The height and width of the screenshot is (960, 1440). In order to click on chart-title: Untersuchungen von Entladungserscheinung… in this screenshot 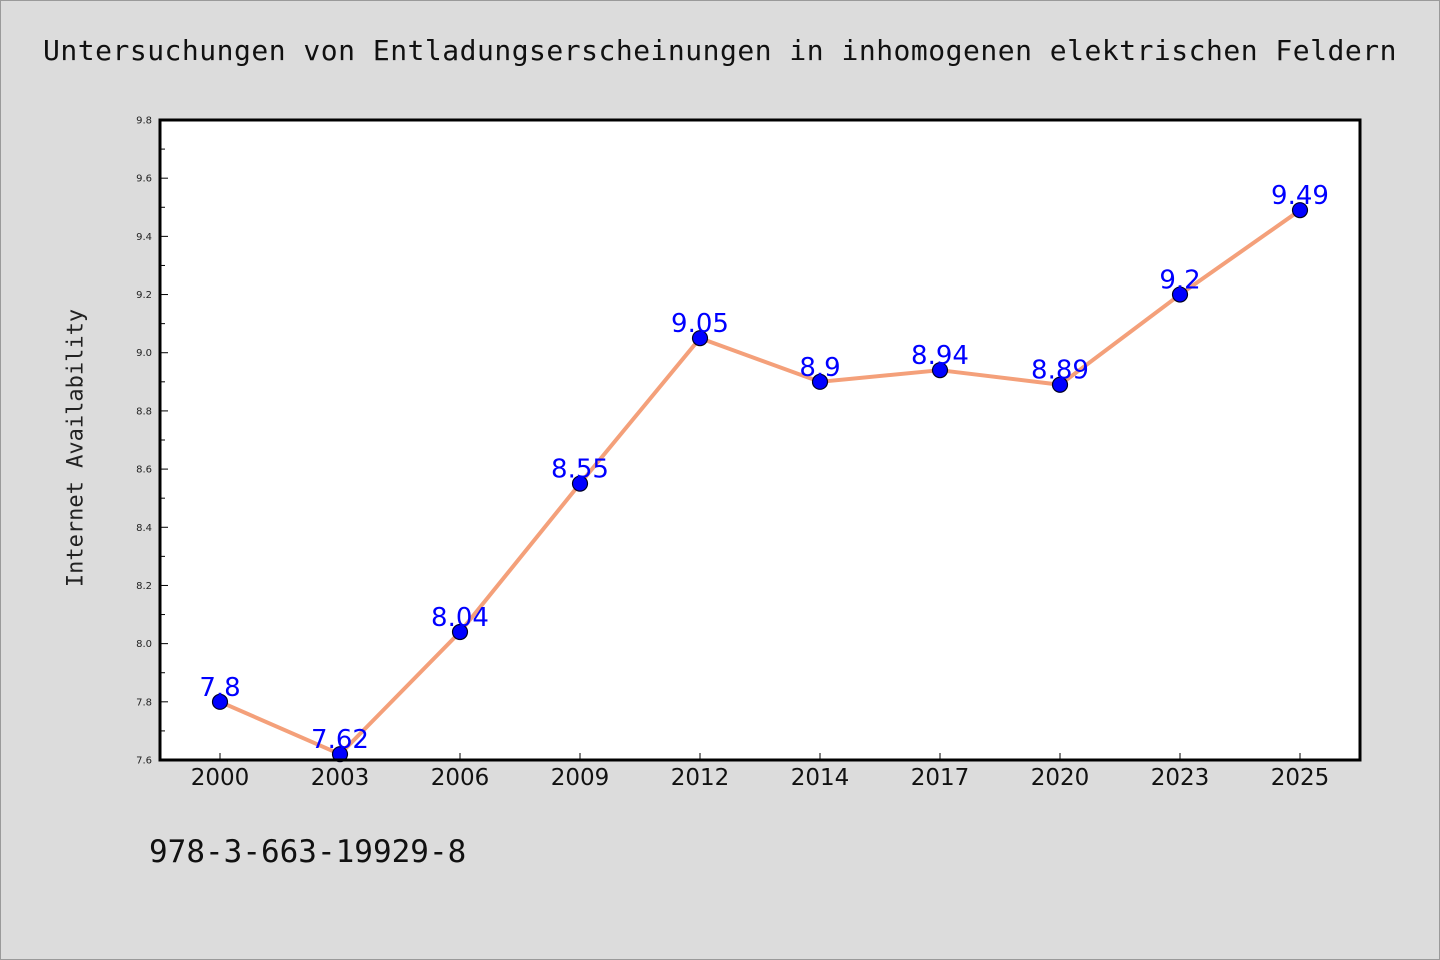, I will do `click(720, 50)`.